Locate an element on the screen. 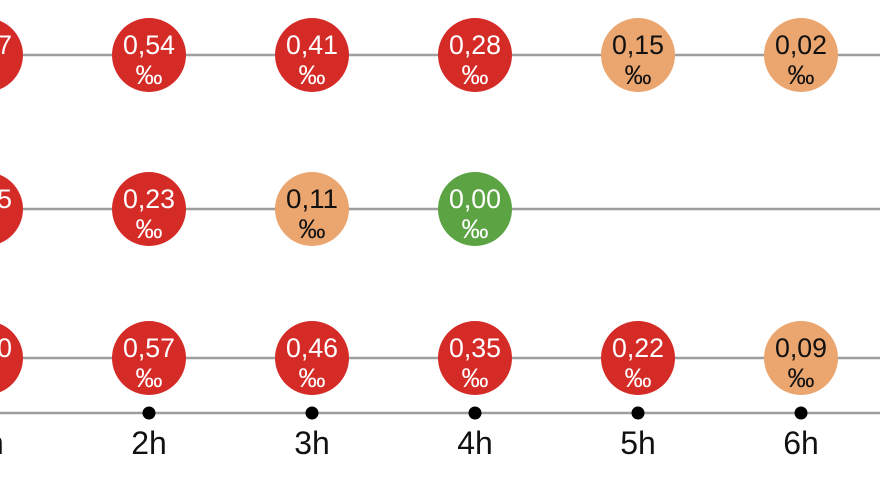 This screenshot has height=490, width=880. data-point: 0,00‰ is located at coordinates (475, 209).